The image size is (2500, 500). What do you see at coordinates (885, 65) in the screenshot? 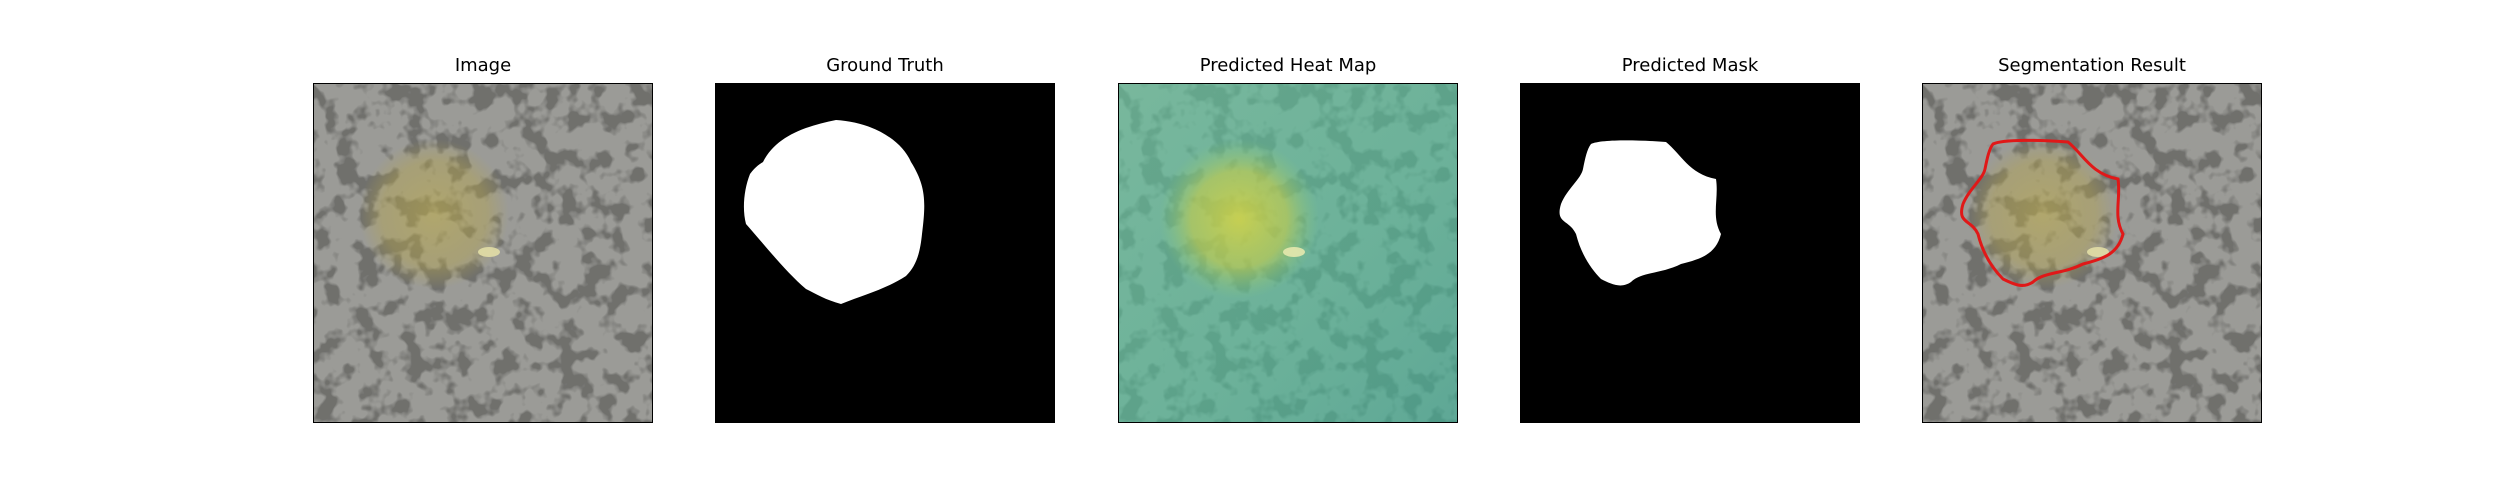
I see `panel-title: Ground Truth` at bounding box center [885, 65].